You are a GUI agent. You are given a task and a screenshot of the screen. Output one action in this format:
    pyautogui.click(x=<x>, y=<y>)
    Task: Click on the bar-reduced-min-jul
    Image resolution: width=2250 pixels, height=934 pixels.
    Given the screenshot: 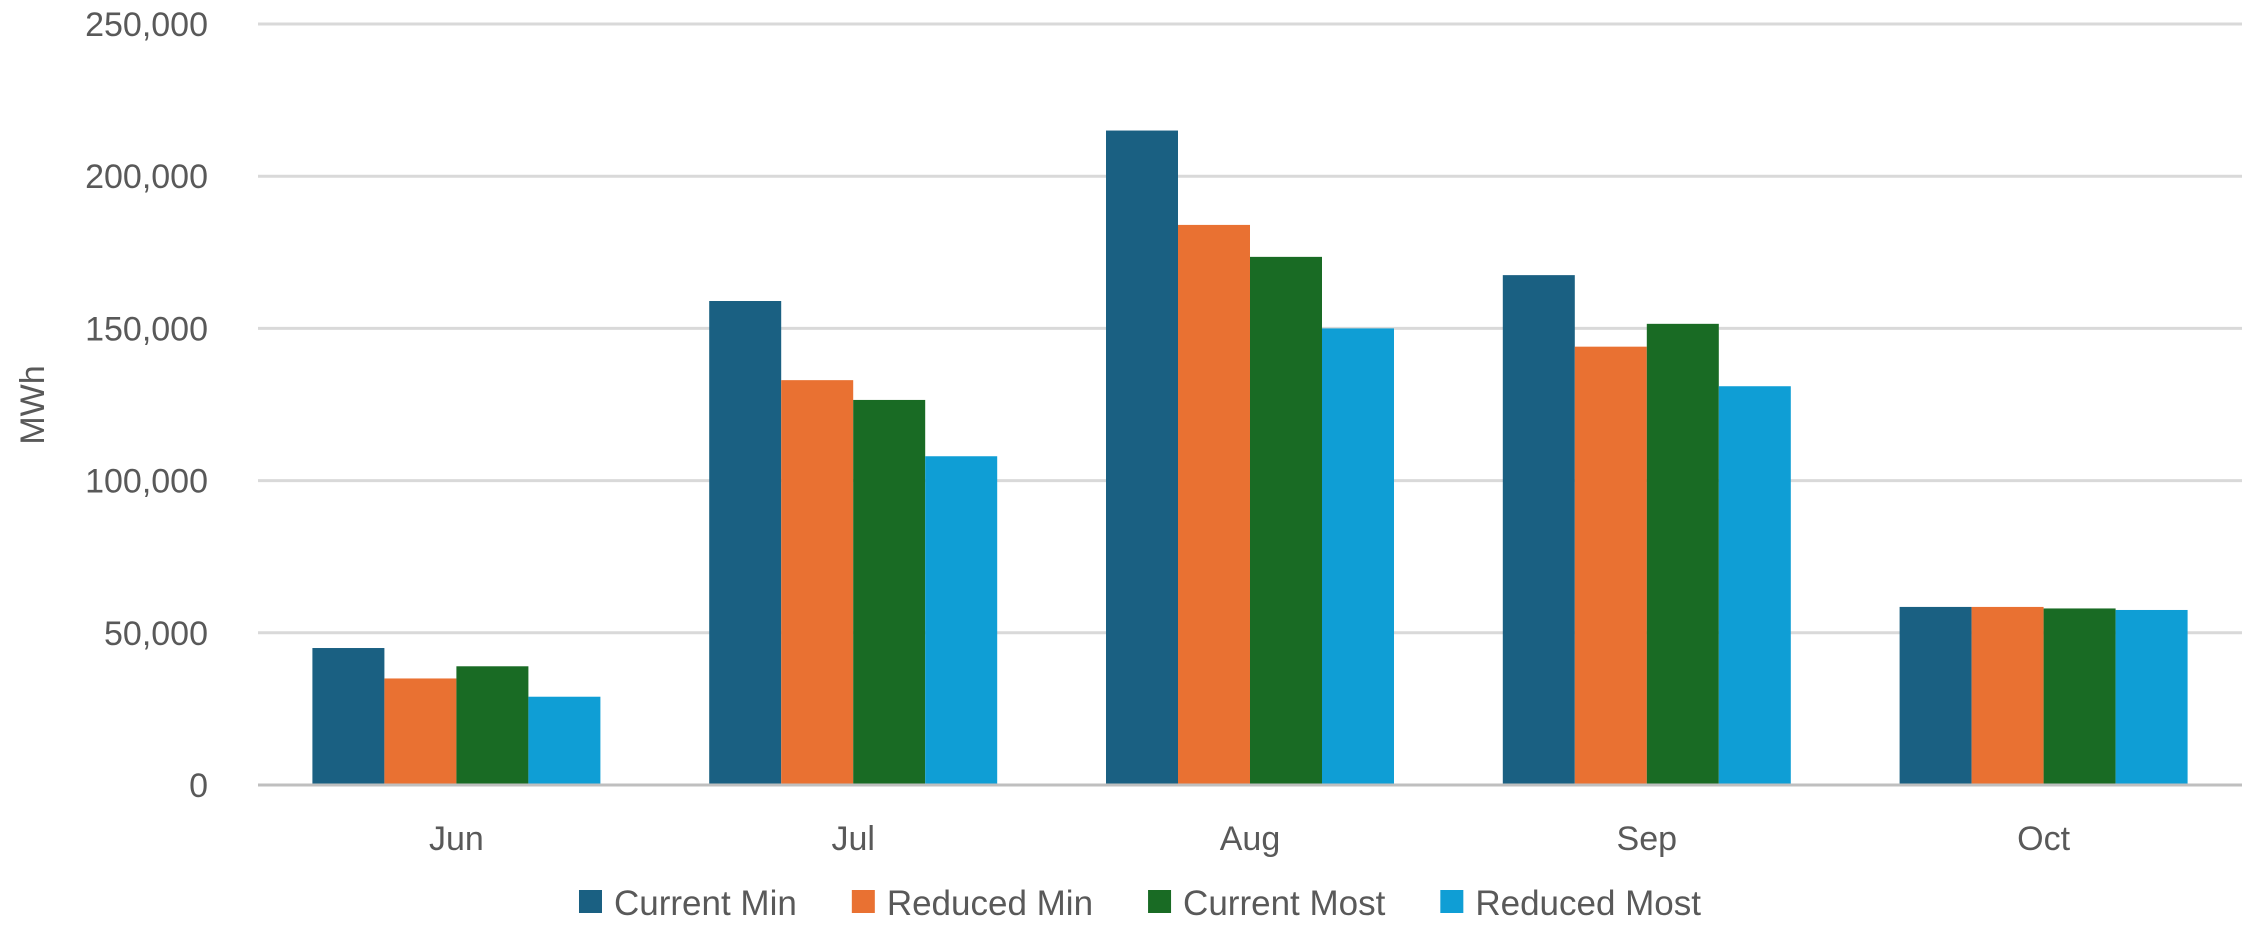 What is the action you would take?
    pyautogui.click(x=817, y=582)
    